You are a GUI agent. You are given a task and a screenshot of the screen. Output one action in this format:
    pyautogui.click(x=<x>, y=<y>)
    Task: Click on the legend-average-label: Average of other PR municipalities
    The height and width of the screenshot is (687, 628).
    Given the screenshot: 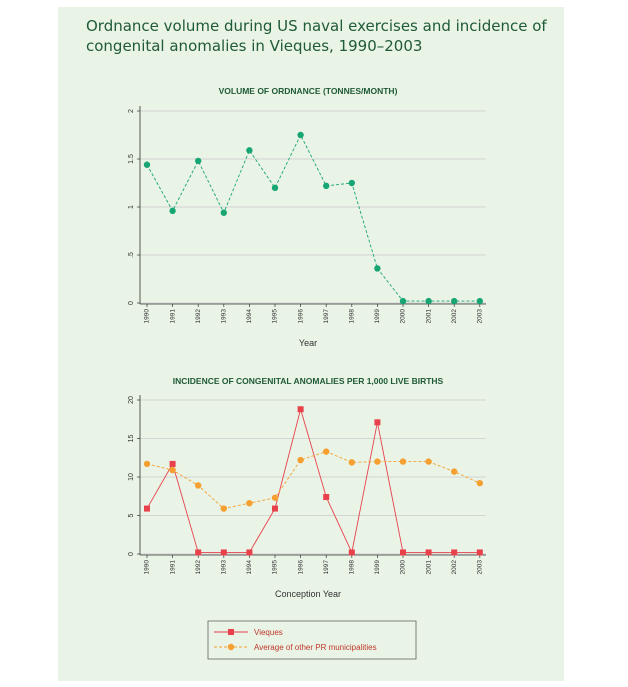 What is the action you would take?
    pyautogui.click(x=315, y=647)
    